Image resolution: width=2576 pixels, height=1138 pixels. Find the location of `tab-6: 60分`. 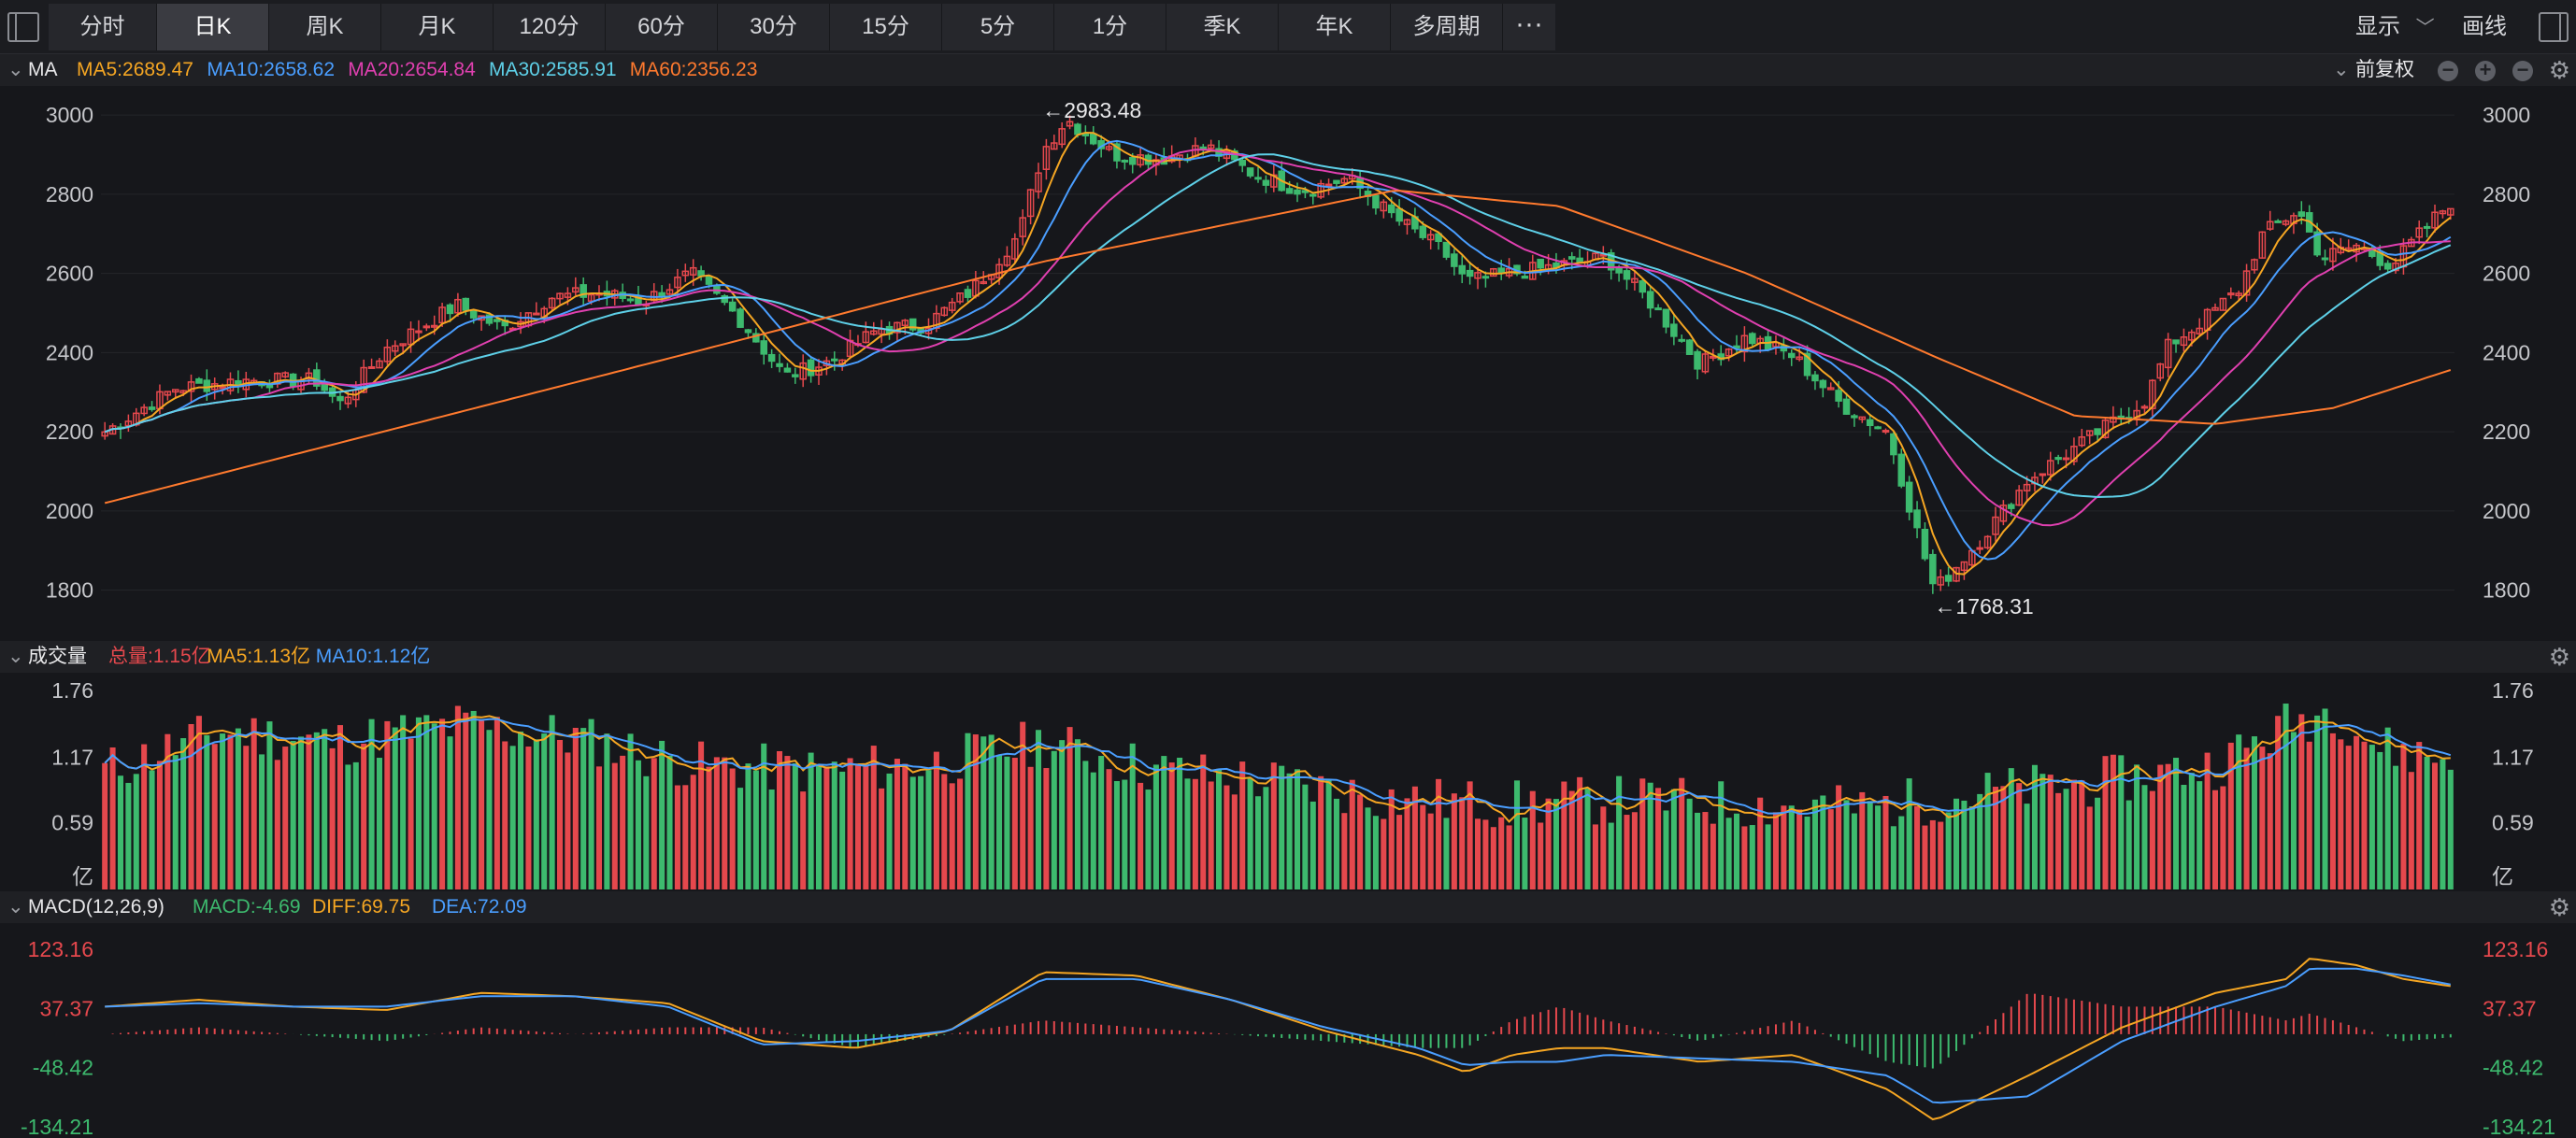

tab-6: 60分 is located at coordinates (662, 27).